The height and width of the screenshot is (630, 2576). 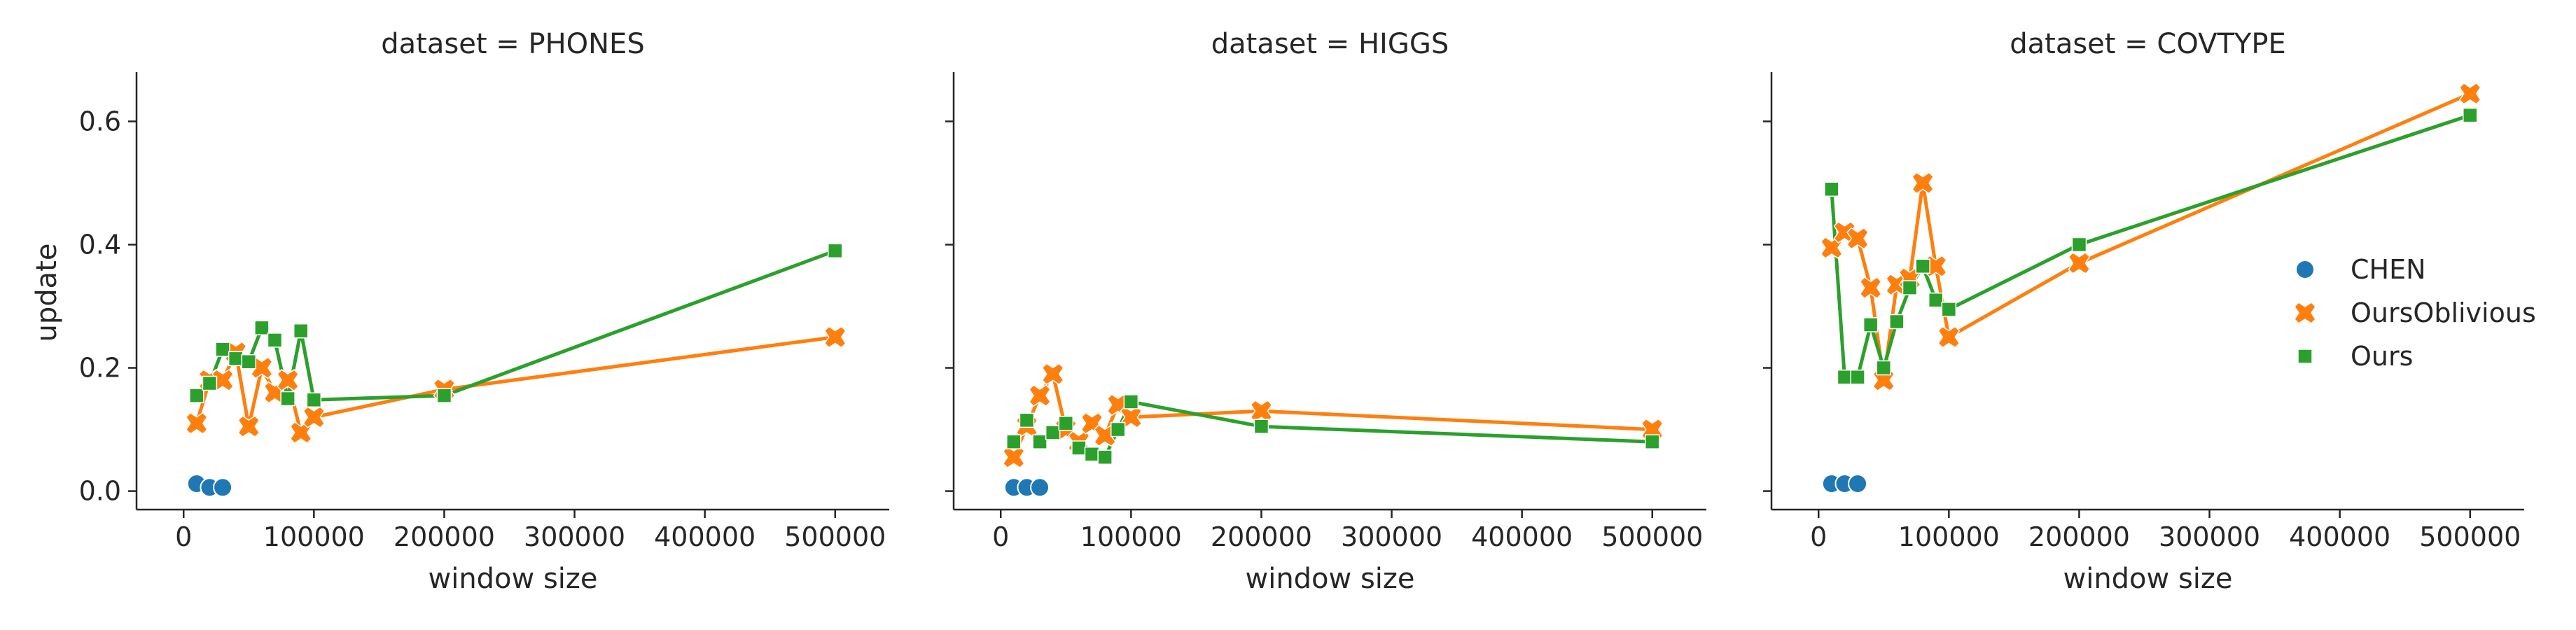 What do you see at coordinates (2443, 313) in the screenshot?
I see `legend-label-oursoblivious: OursOblivious` at bounding box center [2443, 313].